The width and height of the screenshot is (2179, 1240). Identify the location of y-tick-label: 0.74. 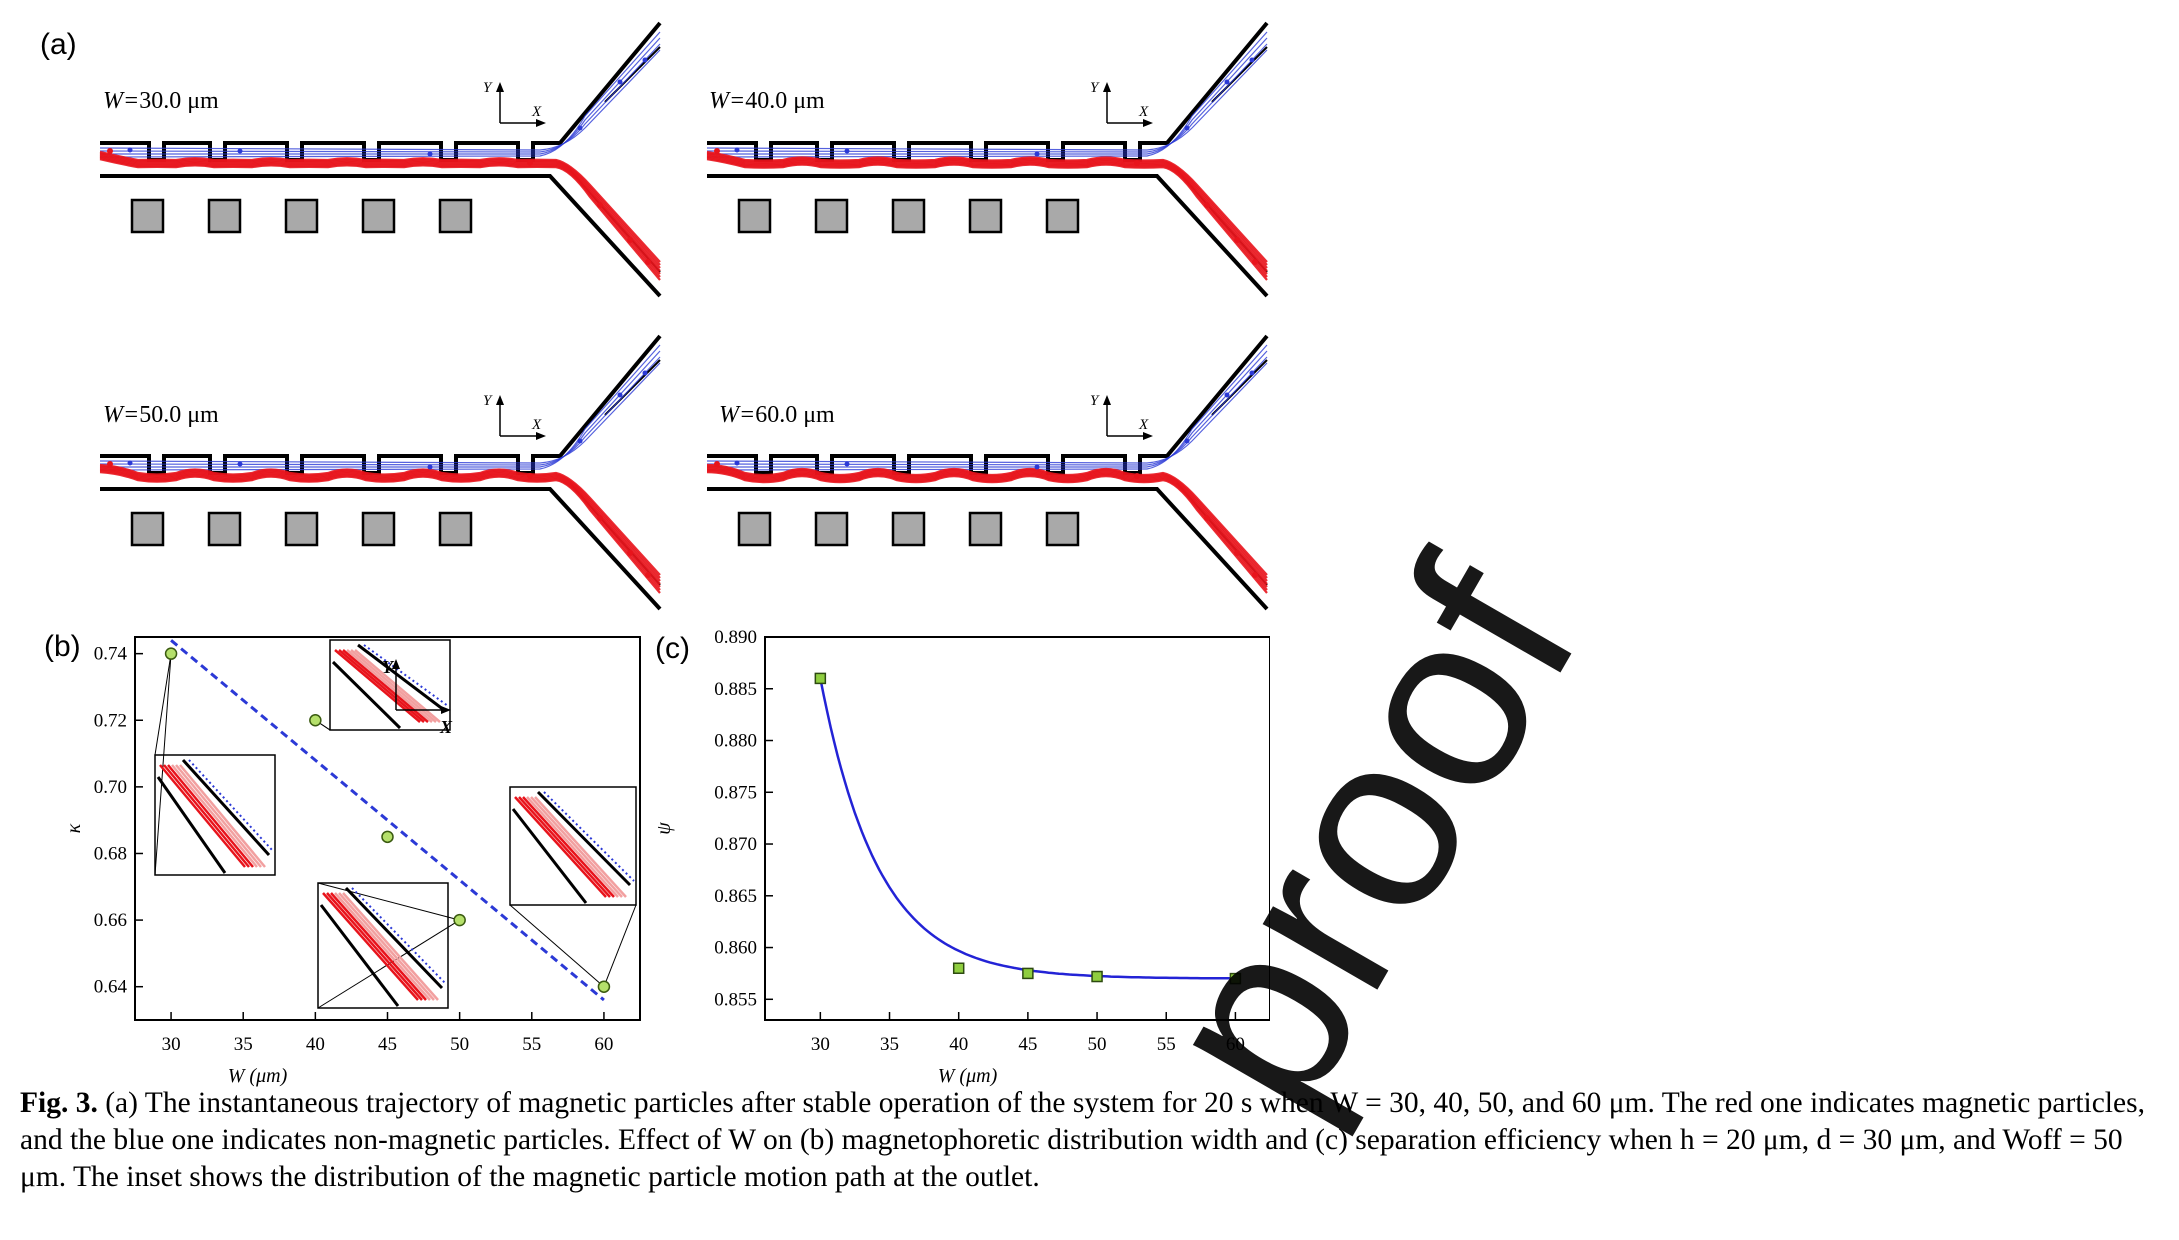
(111, 654).